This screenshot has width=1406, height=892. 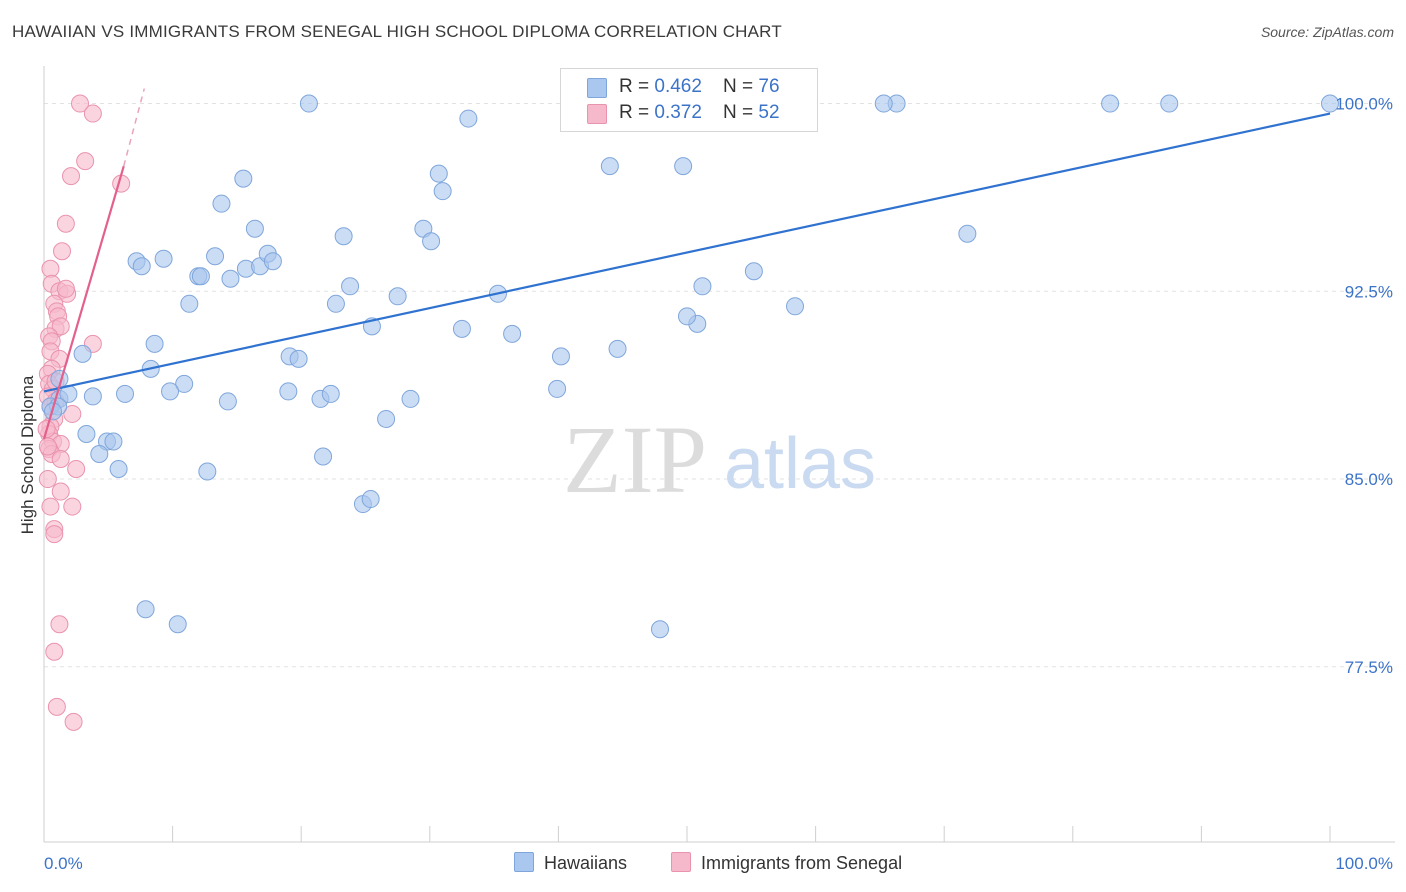 What do you see at coordinates (769, 112) in the screenshot?
I see `legend-n-value: 52` at bounding box center [769, 112].